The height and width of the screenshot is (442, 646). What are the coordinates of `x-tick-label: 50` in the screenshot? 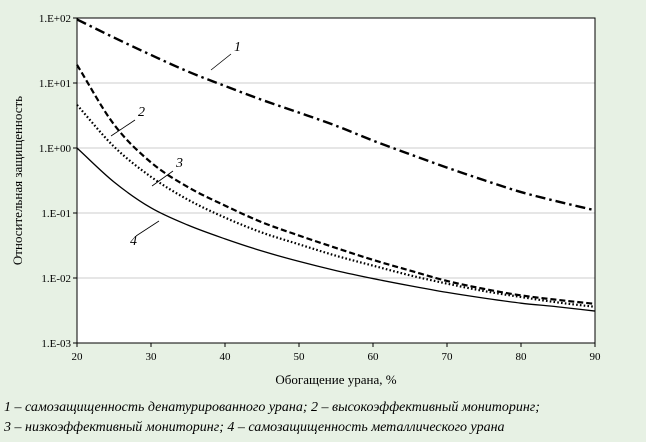 It's located at (300, 357).